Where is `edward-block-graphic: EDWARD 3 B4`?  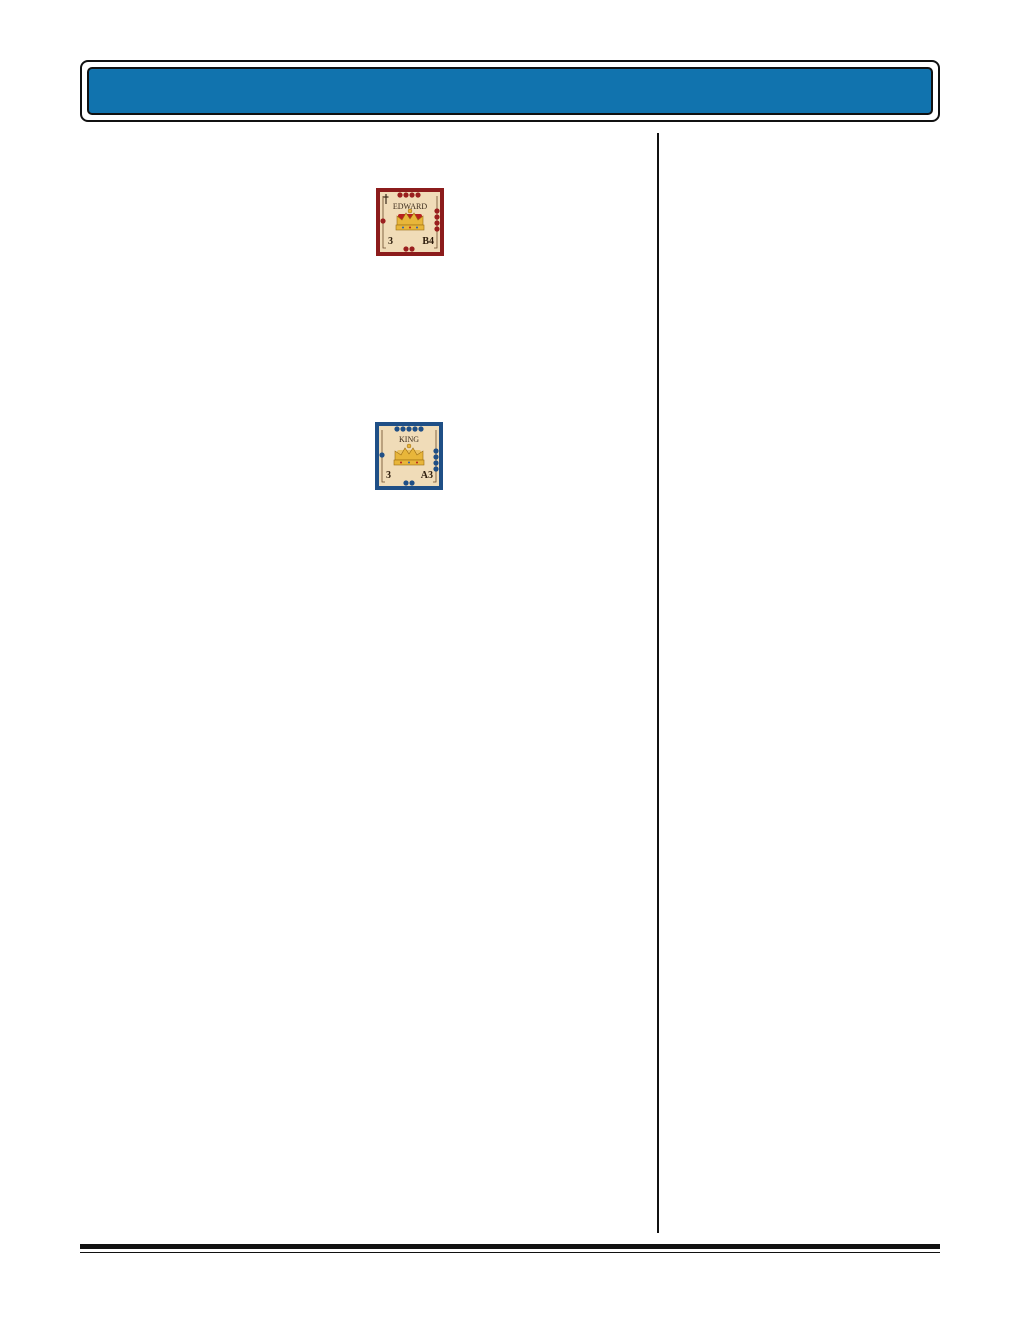 edward-block-graphic: EDWARD 3 B4 is located at coordinates (410, 222).